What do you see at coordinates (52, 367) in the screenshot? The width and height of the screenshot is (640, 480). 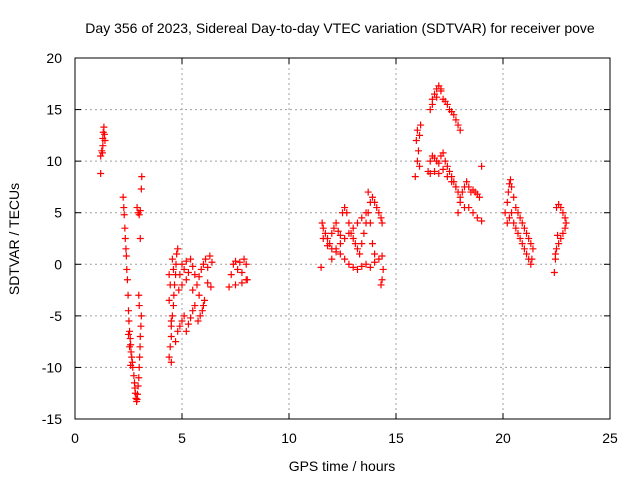 I see `y-tick-label: -10` at bounding box center [52, 367].